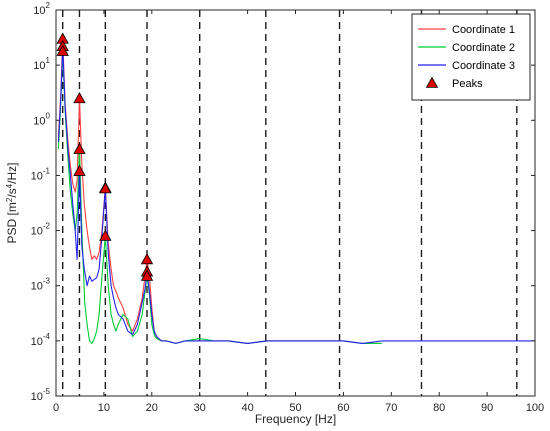  I want to click on y-tick-label: 10², so click(41, 9).